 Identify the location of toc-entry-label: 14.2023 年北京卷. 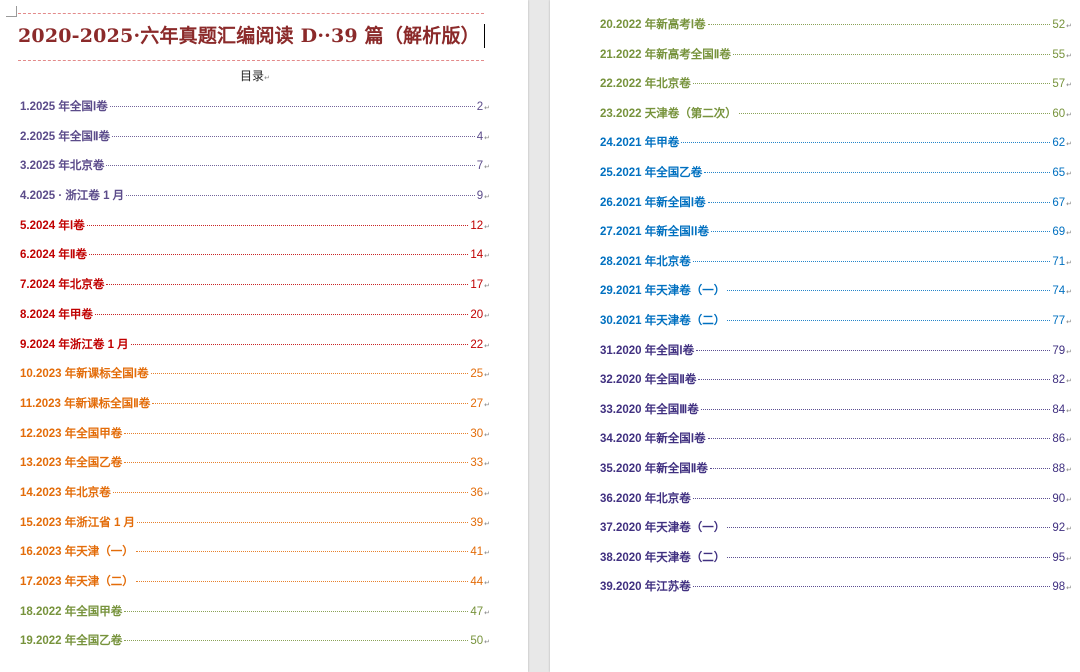
(65, 492).